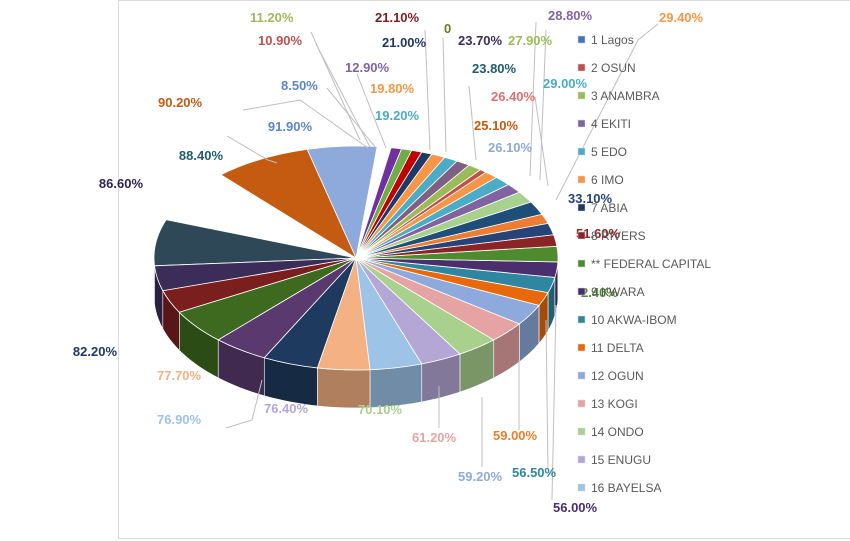 The height and width of the screenshot is (541, 850). What do you see at coordinates (299, 85) in the screenshot?
I see `data-label-33: 8.50%` at bounding box center [299, 85].